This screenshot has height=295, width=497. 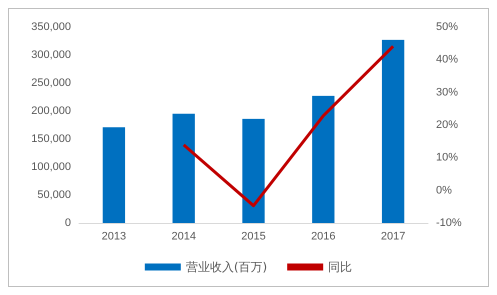 What do you see at coordinates (447, 125) in the screenshot?
I see `y2-tick-label: 20%` at bounding box center [447, 125].